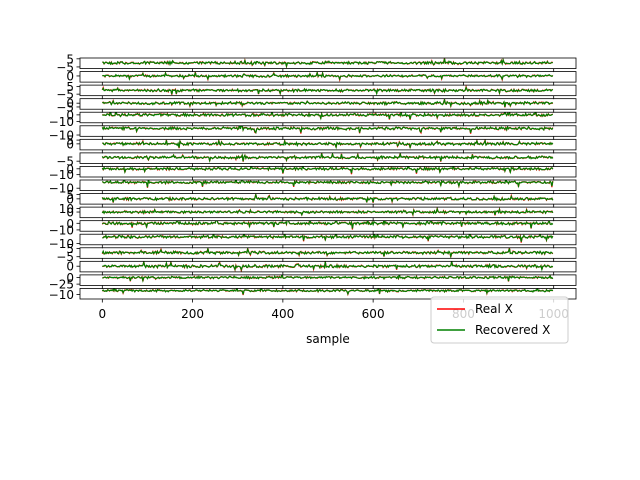  I want to click on subplot-15: 5−5, so click(316, 253).